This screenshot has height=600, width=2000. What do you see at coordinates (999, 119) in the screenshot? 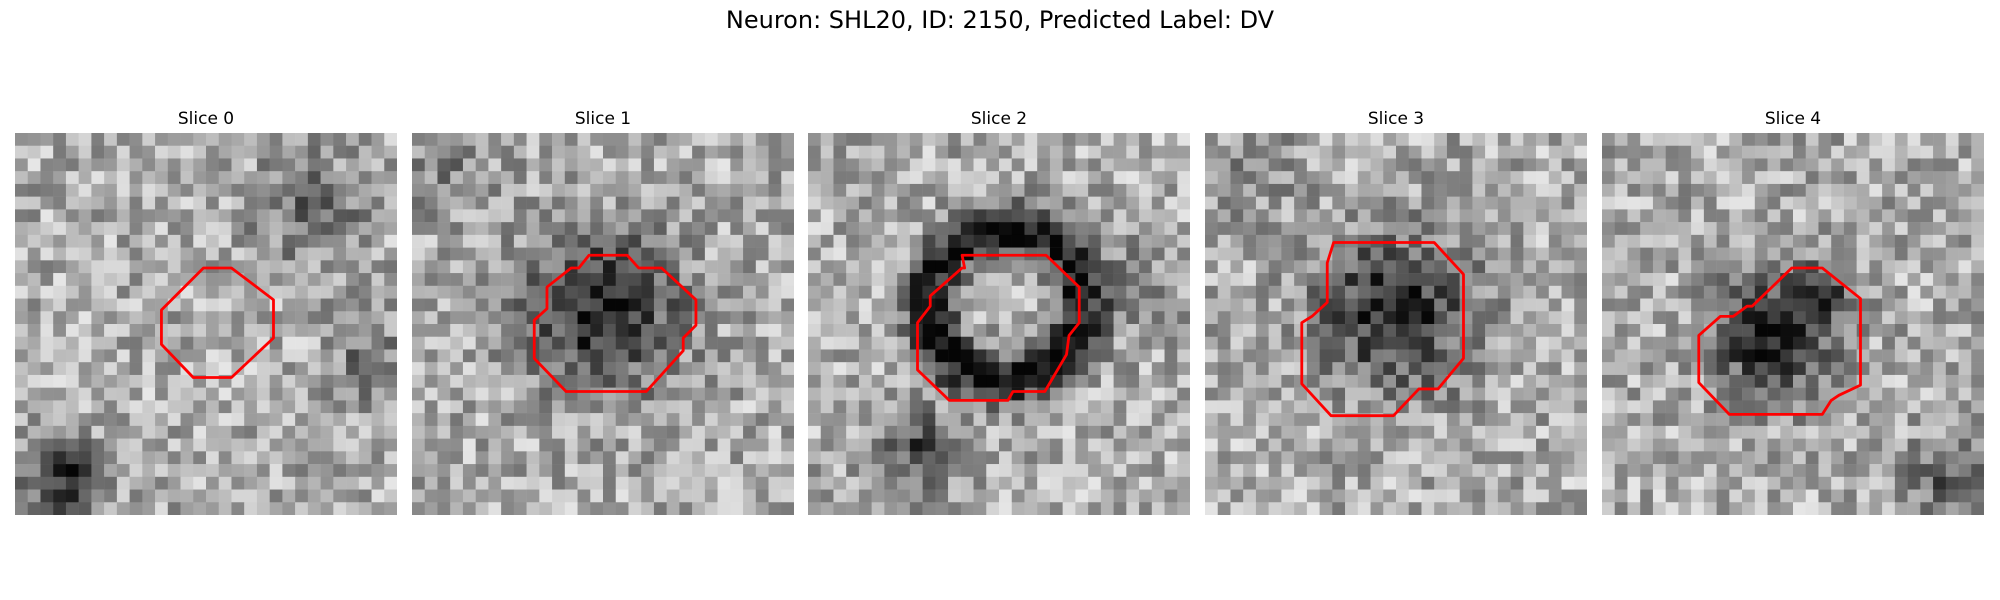
I see `slice-title: Slice 2` at bounding box center [999, 119].